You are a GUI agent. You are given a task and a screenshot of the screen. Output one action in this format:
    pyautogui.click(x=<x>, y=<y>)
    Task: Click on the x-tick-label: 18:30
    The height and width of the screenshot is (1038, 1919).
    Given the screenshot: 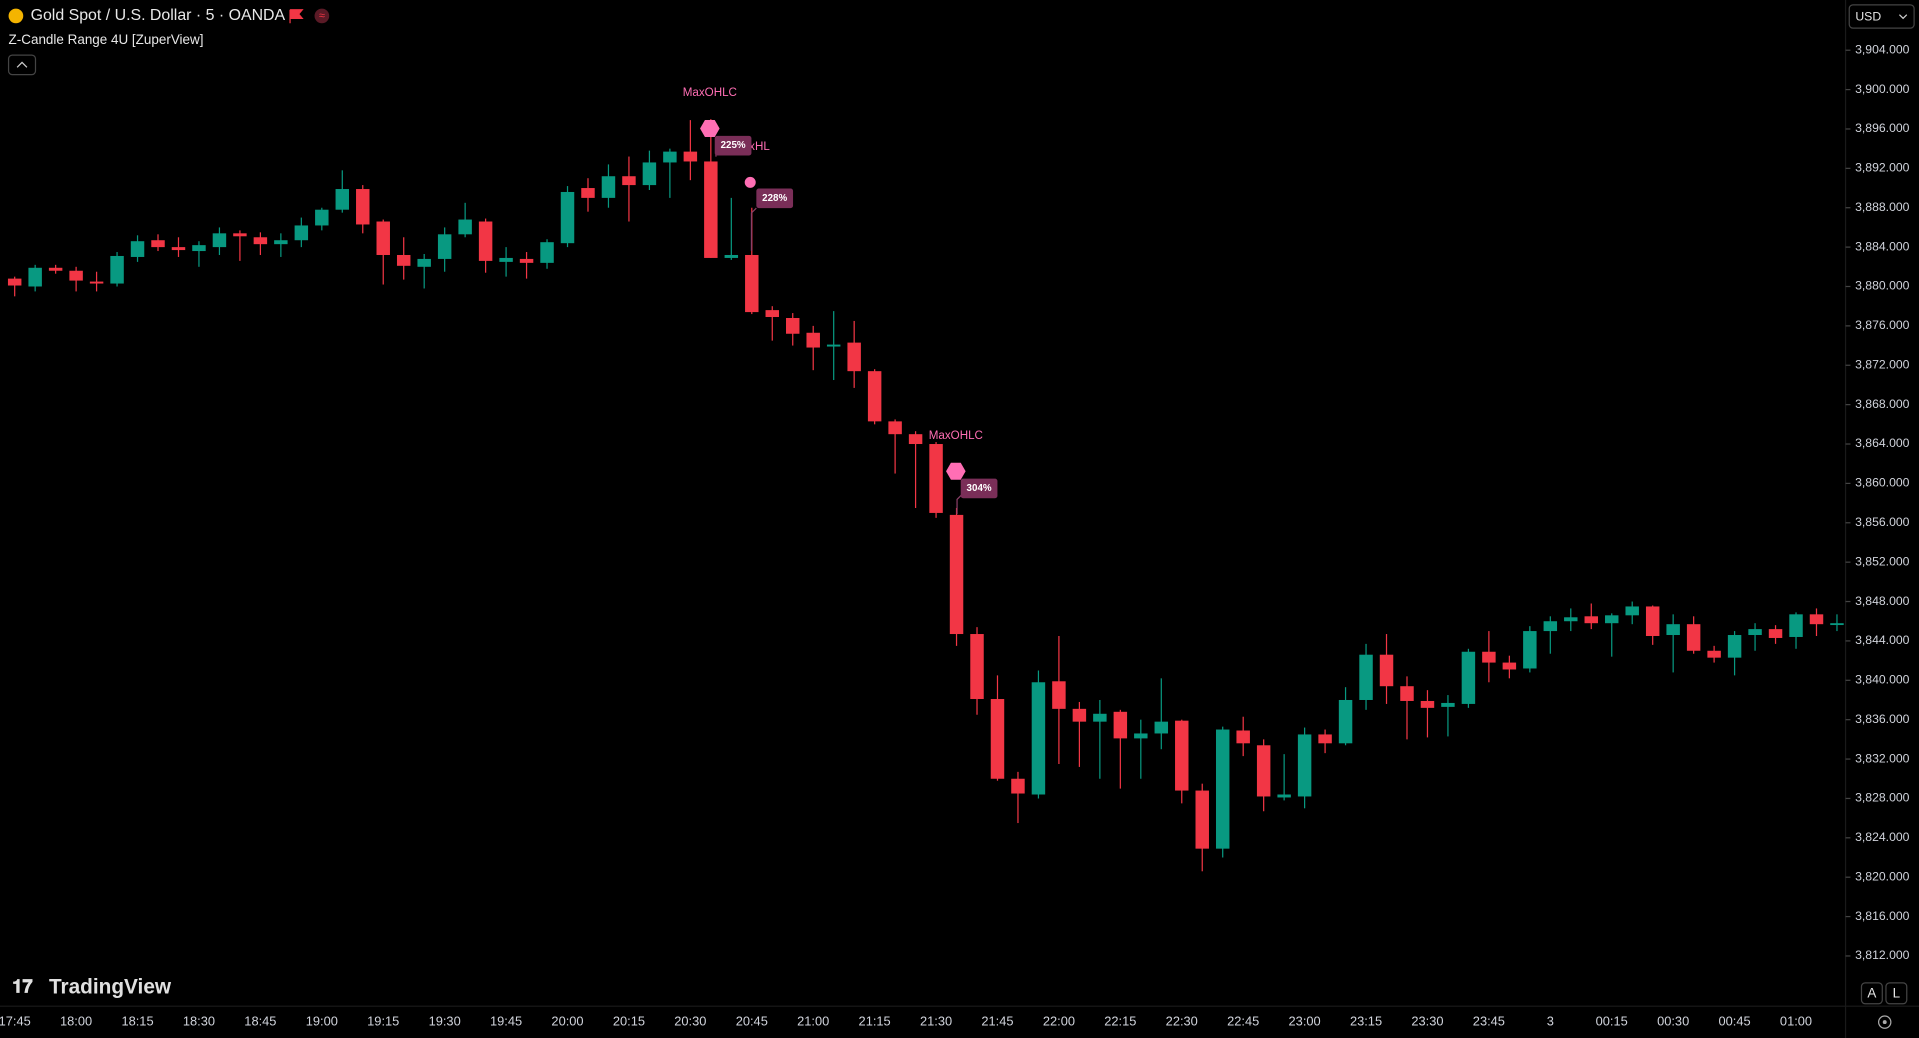 What is the action you would take?
    pyautogui.click(x=199, y=1020)
    